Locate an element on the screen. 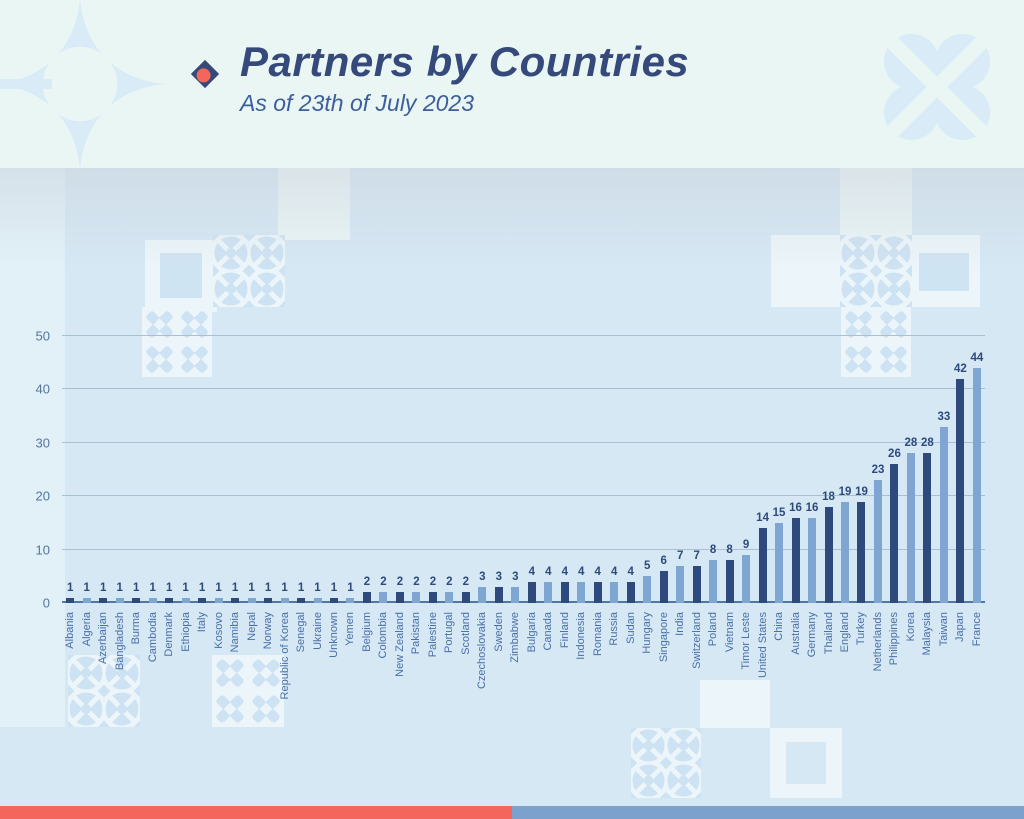 Image resolution: width=1024 pixels, height=819 pixels. bar-group: 18 Thailand is located at coordinates (828, 495).